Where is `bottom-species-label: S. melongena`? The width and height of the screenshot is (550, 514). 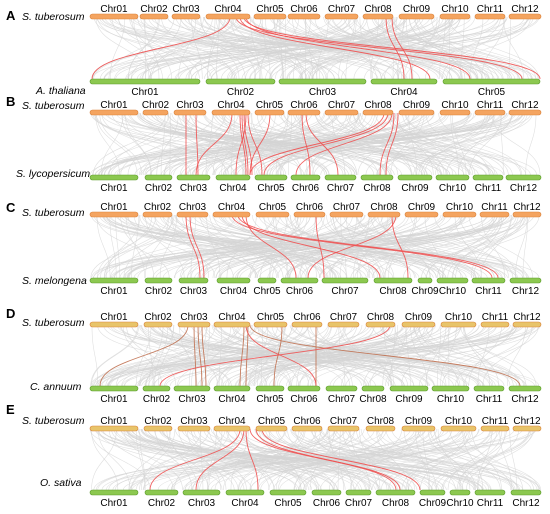 bottom-species-label: S. melongena is located at coordinates (54, 281).